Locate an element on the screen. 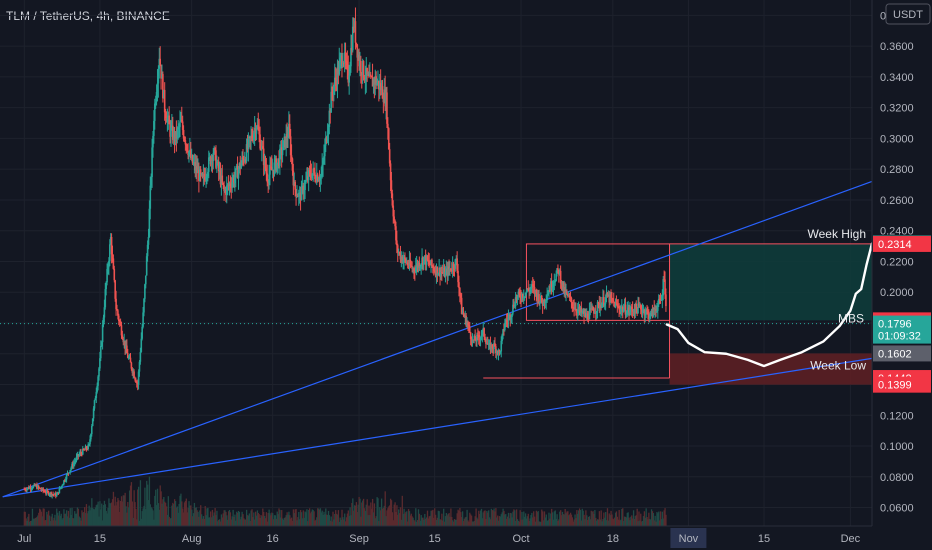  x-tick-label: 16 is located at coordinates (273, 539).